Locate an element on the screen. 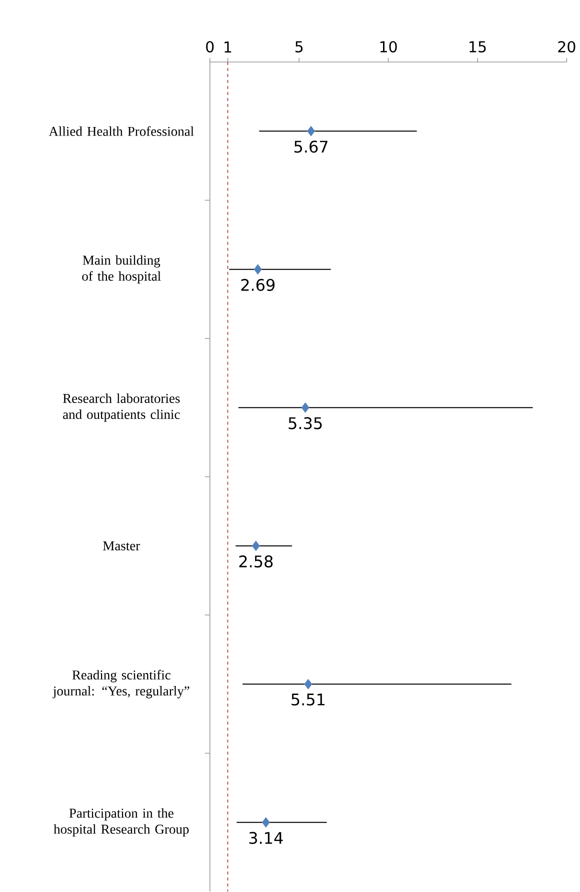  x-tick-label: 1 is located at coordinates (228, 47).